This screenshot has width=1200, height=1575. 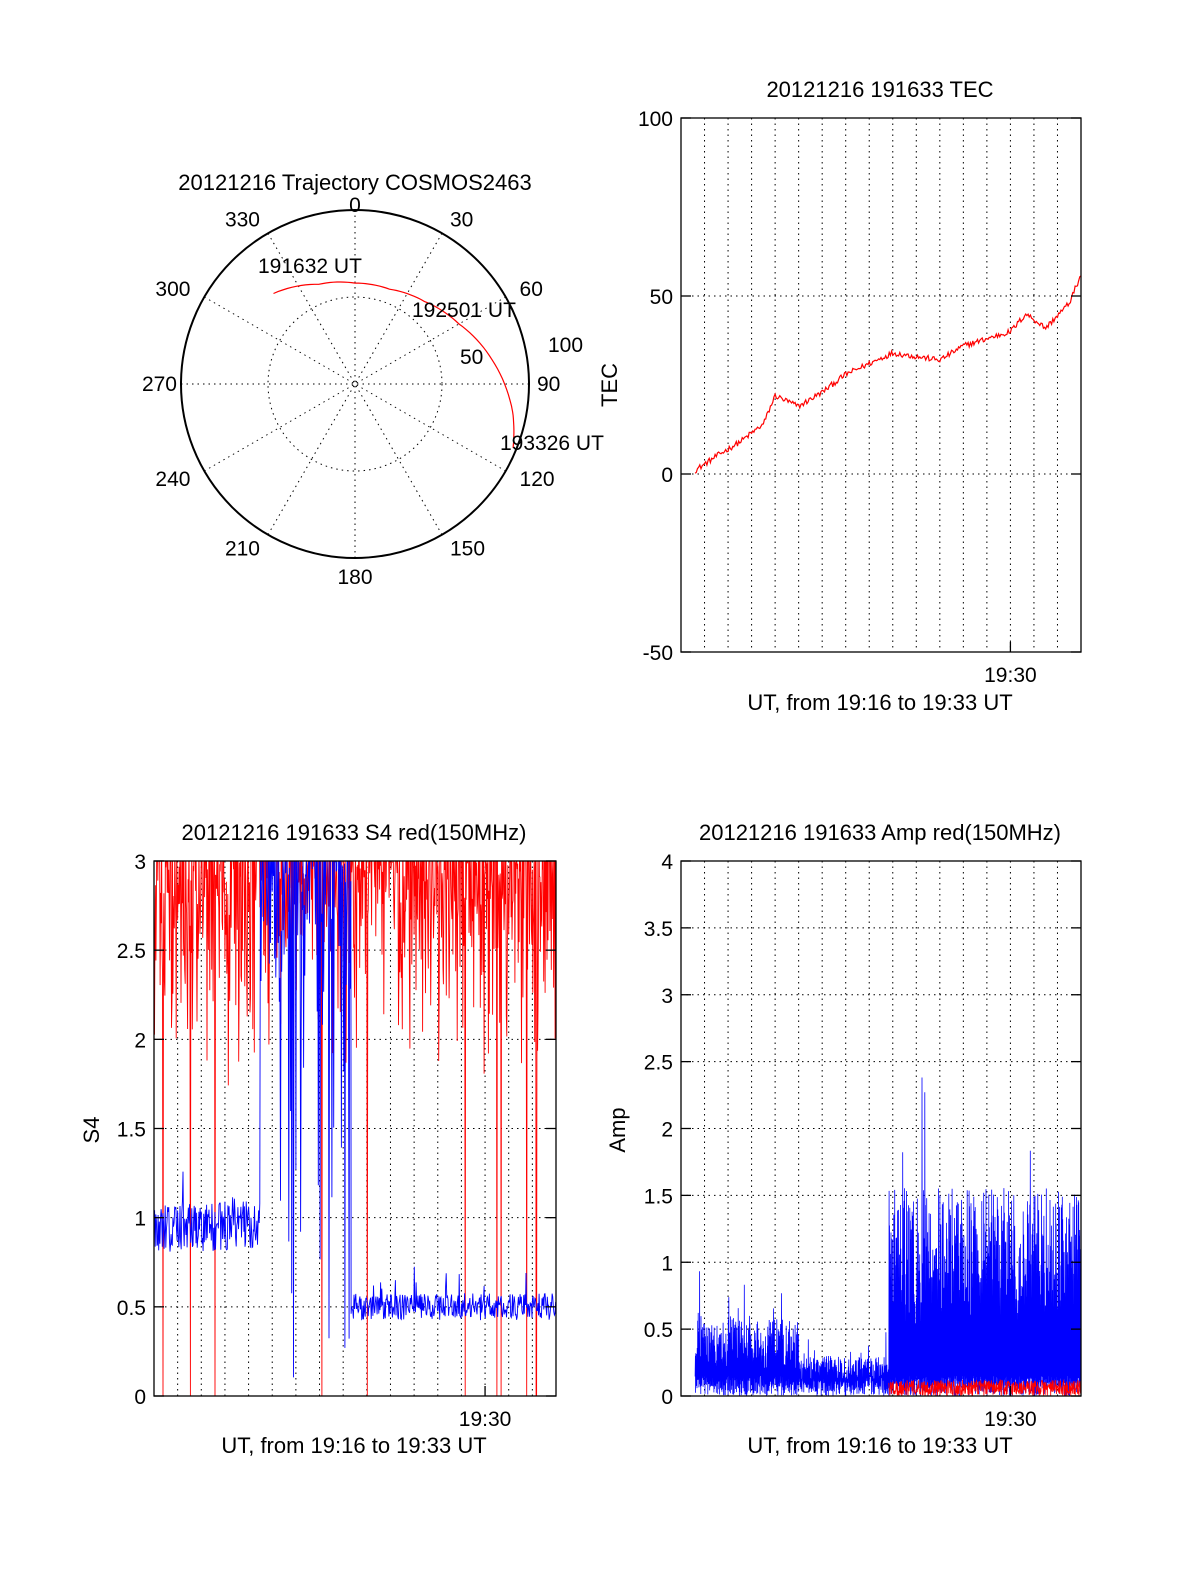 I want to click on s4-title: 20121216 191633 S4 red(150MHz), so click(x=354, y=832).